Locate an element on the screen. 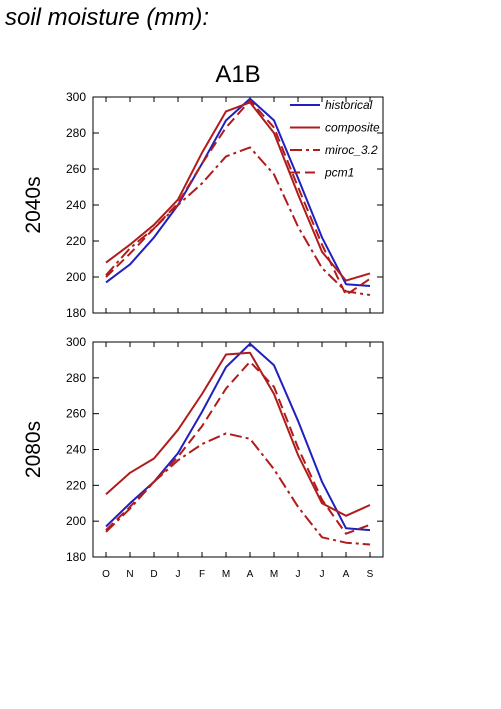 Image resolution: width=501 pixels, height=709 pixels. legend-label-composite: composite is located at coordinates (352, 128).